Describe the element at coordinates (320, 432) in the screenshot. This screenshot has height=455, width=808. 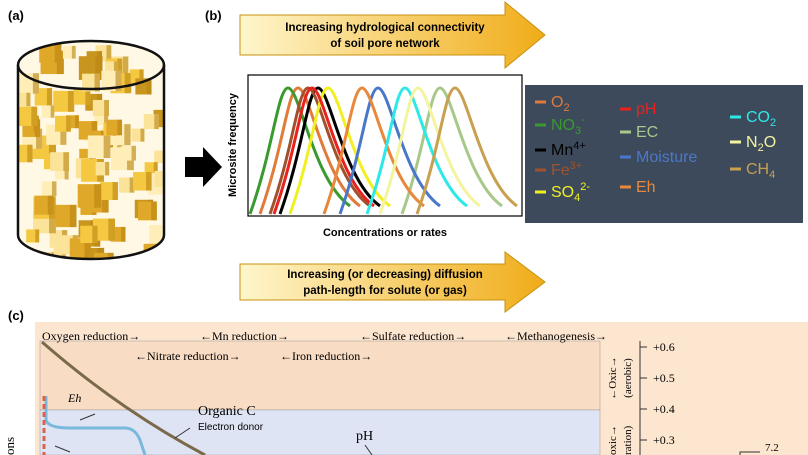
I see `suboxic-zone` at that location.